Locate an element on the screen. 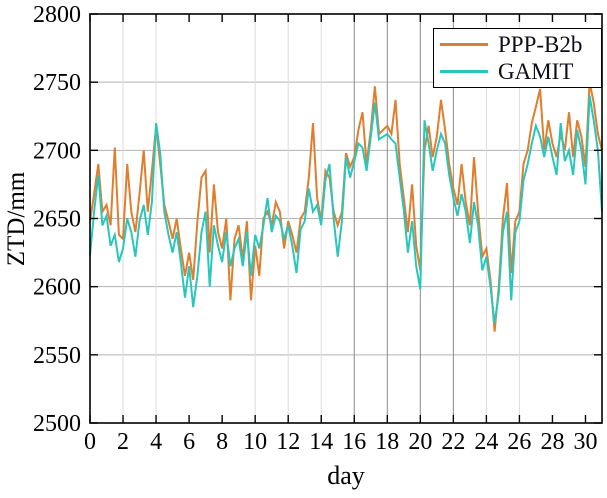  legend-label-ppp-b2b: PPP-B2b is located at coordinates (540, 44).